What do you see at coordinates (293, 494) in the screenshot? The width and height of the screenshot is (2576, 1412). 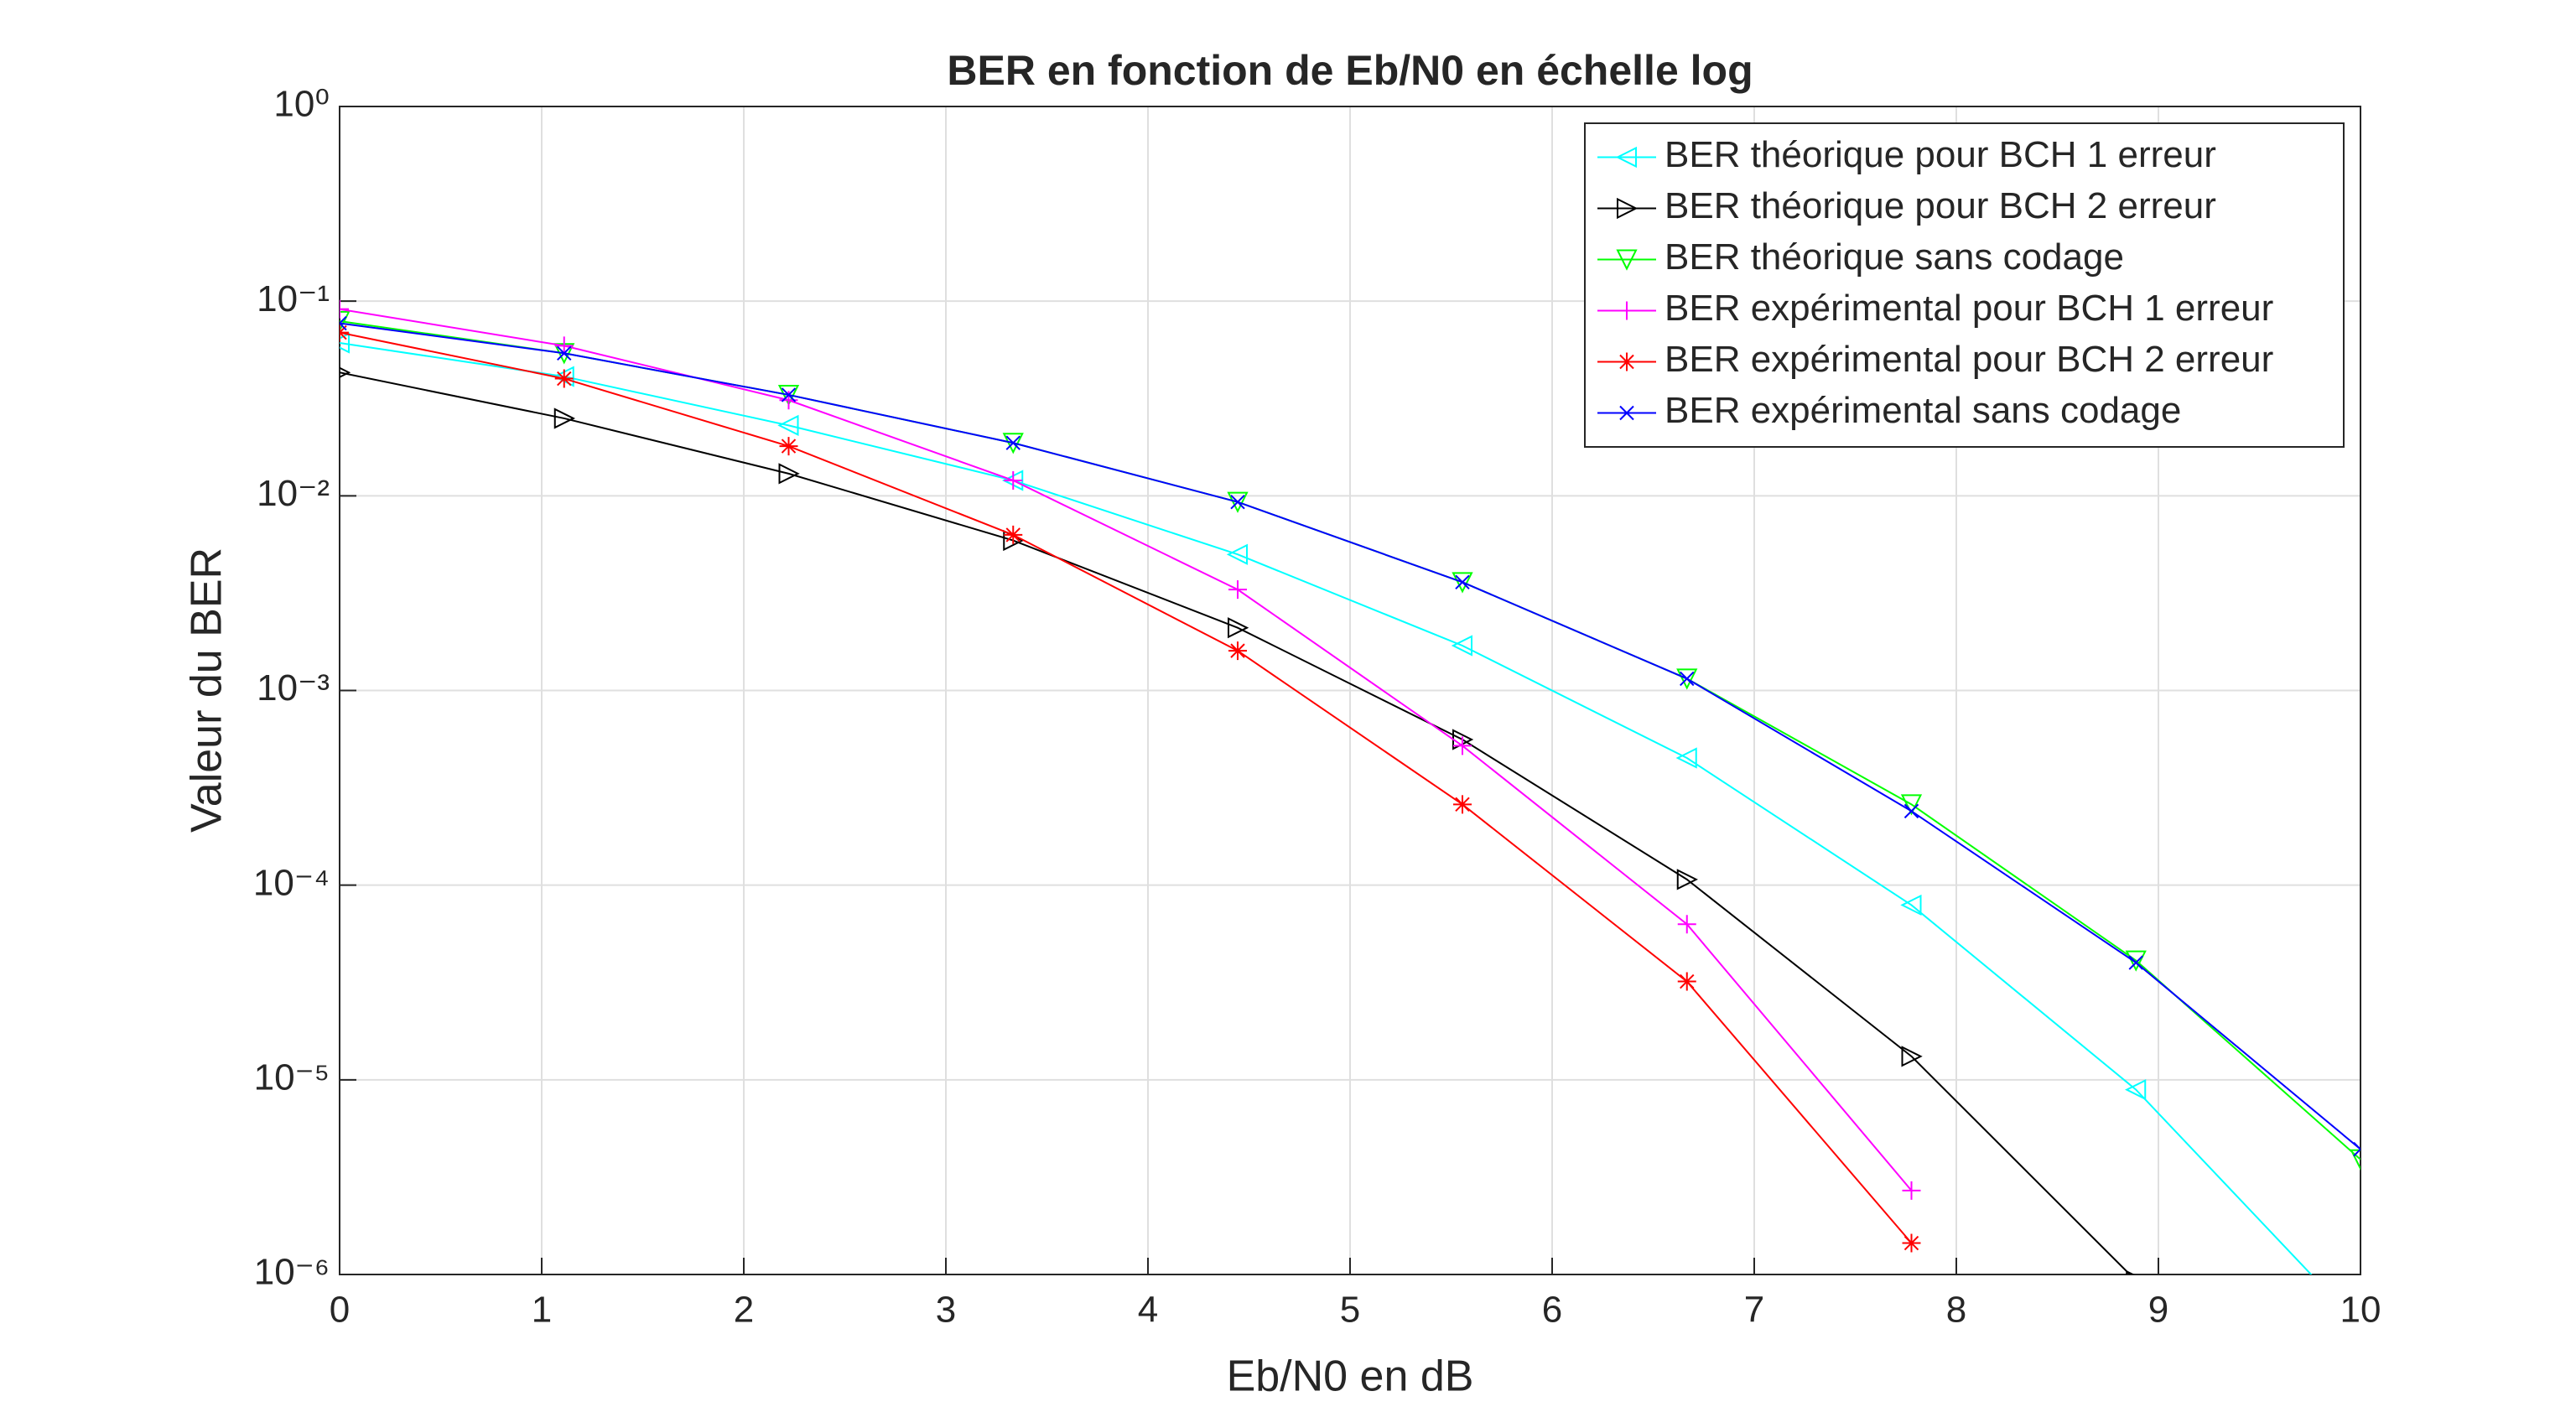 I see `y-tick-label: 10⁻²` at bounding box center [293, 494].